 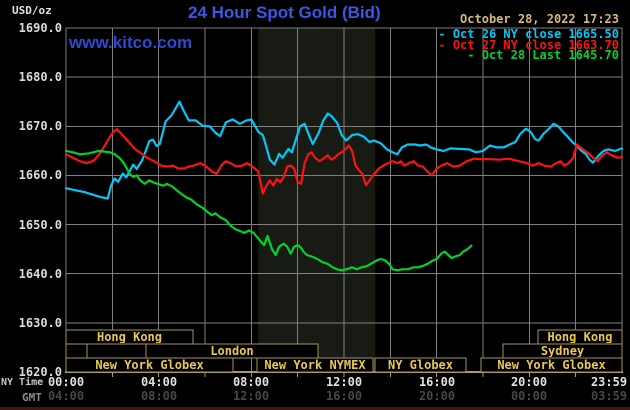 I want to click on page-title: 24 Hour Spot Gold (Bid), so click(x=284, y=12).